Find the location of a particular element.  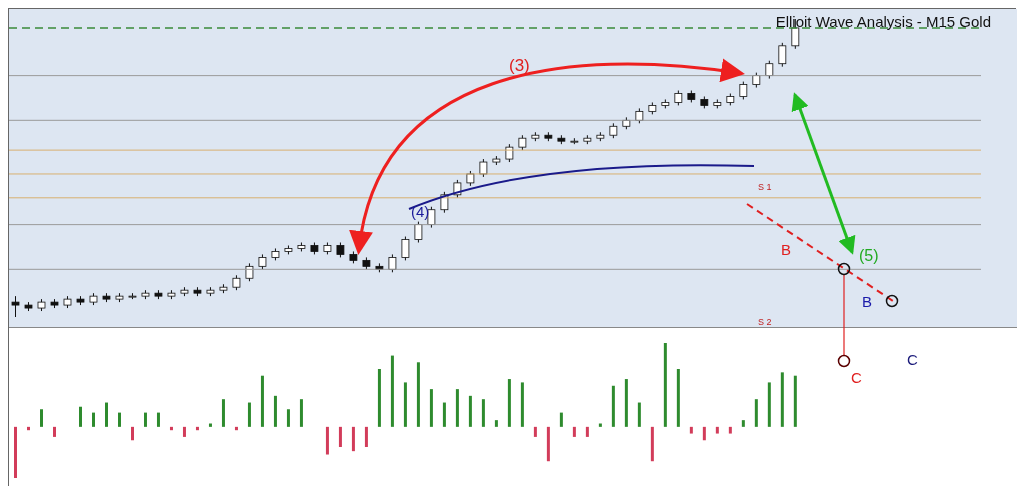

annotation: (4) is located at coordinates (420, 211).